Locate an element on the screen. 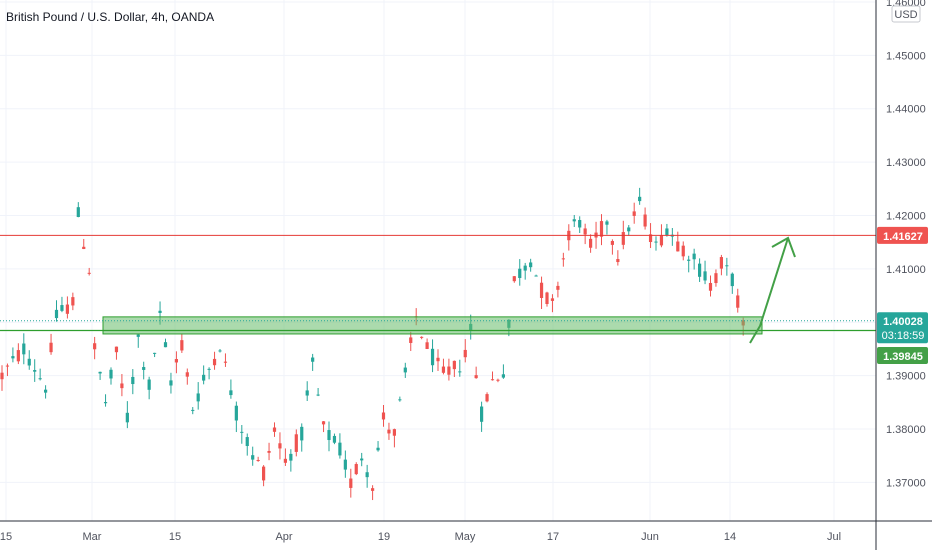  currency-label: USD is located at coordinates (905, 15).